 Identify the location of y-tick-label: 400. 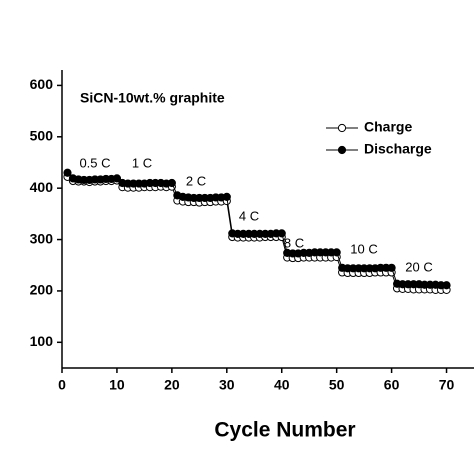
(42, 187).